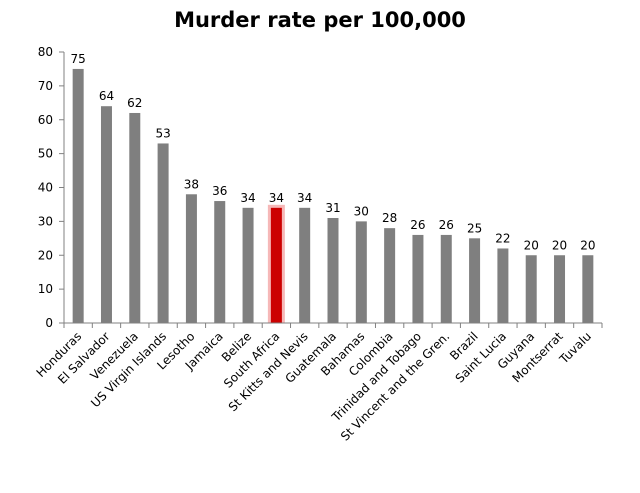 The width and height of the screenshot is (640, 493). Describe the element at coordinates (191, 184) in the screenshot. I see `data-label: 38` at that location.